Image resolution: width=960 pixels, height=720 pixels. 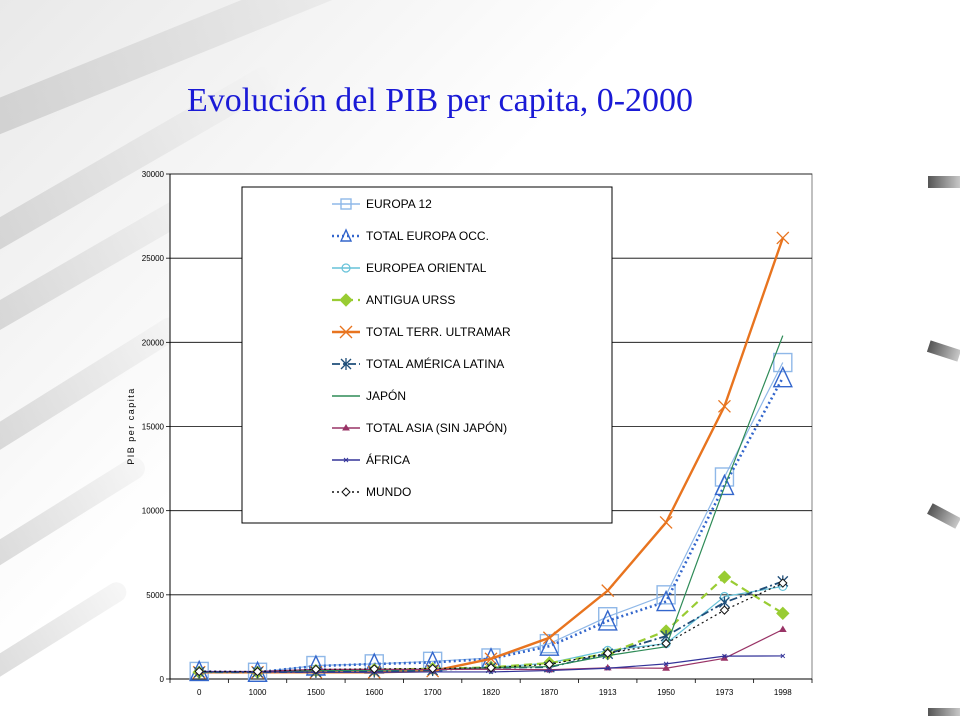 I want to click on y-tick-label: 15000, so click(x=153, y=427).